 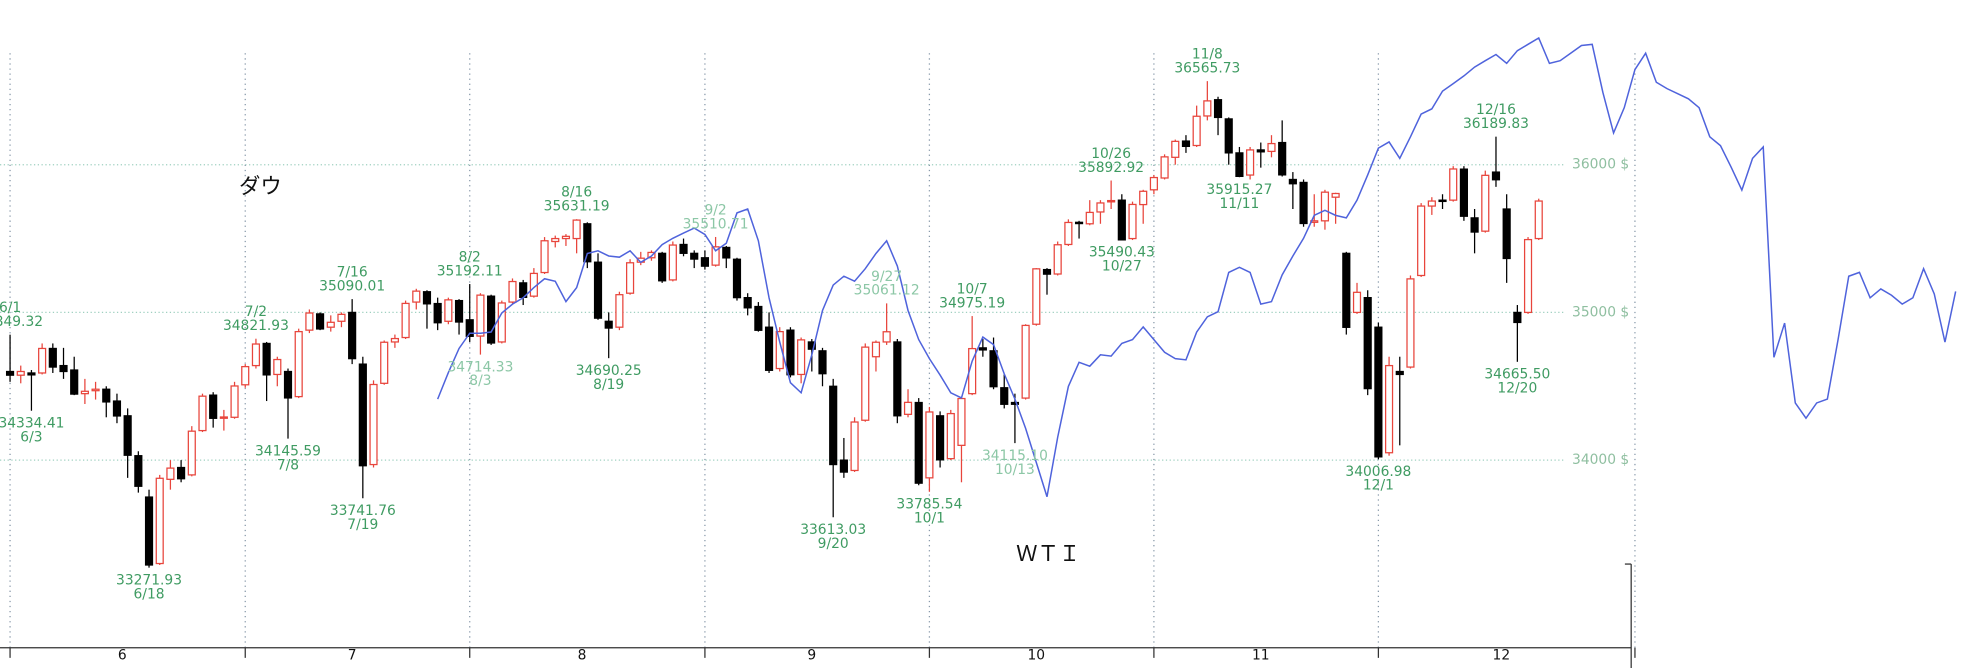 What do you see at coordinates (288, 451) in the screenshot?
I see `annotation-value: 34145.59` at bounding box center [288, 451].